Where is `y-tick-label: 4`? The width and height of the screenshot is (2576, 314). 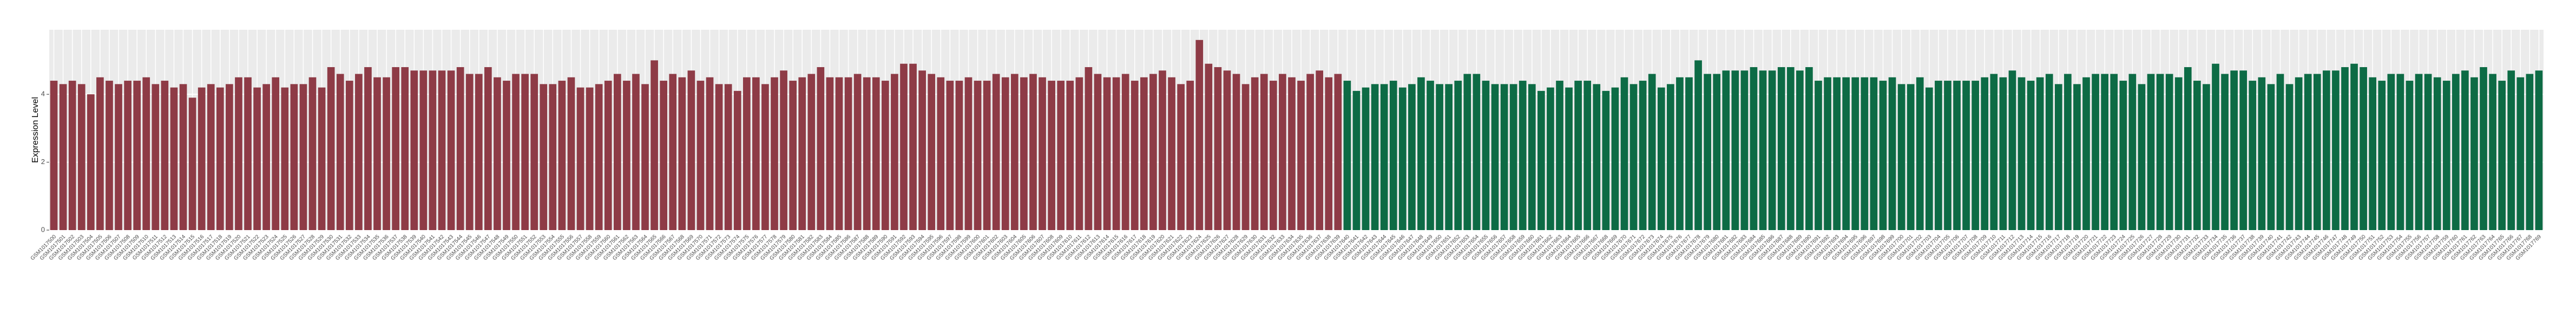
y-tick-label: 4 is located at coordinates (43, 94).